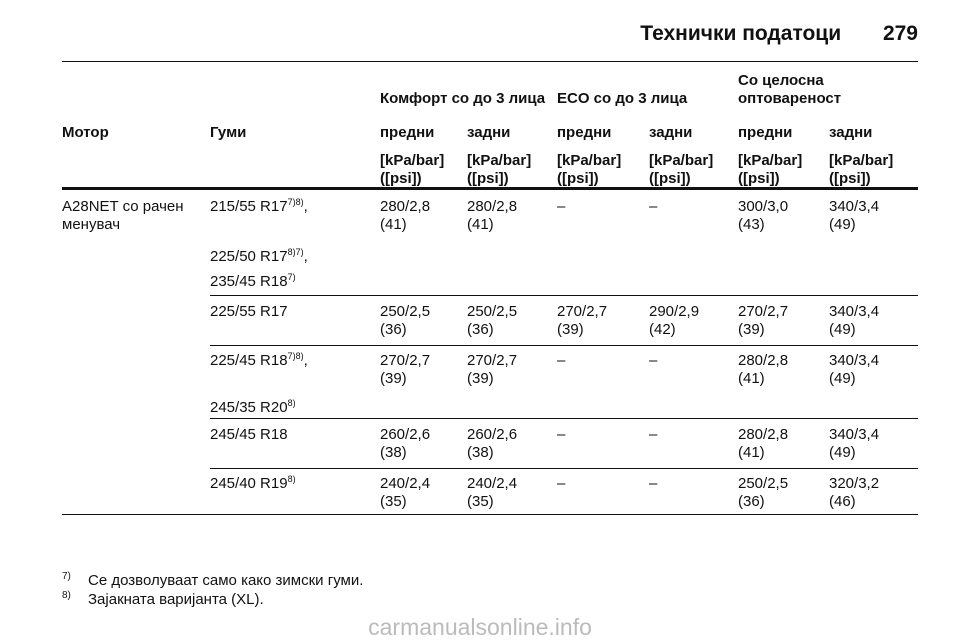  I want to click on pressure-value: 300/3,0, so click(763, 206).